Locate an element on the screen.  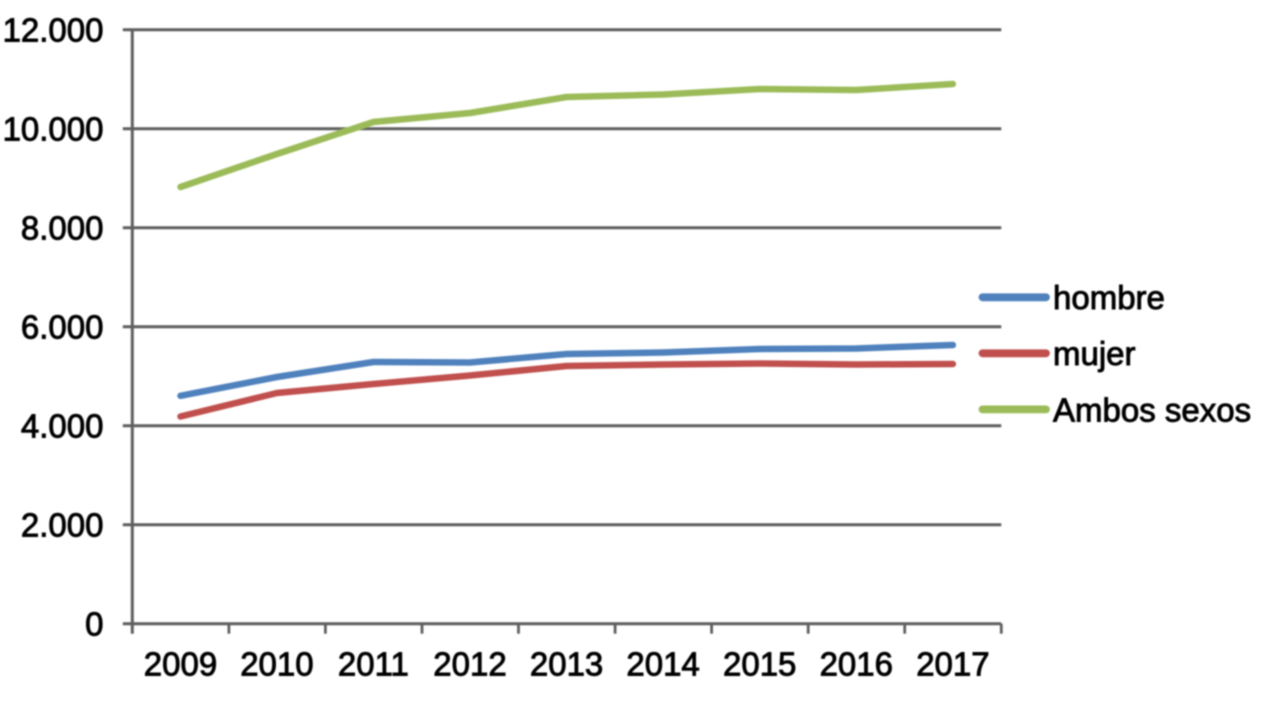
svg-text: 2014 is located at coordinates (662, 664).